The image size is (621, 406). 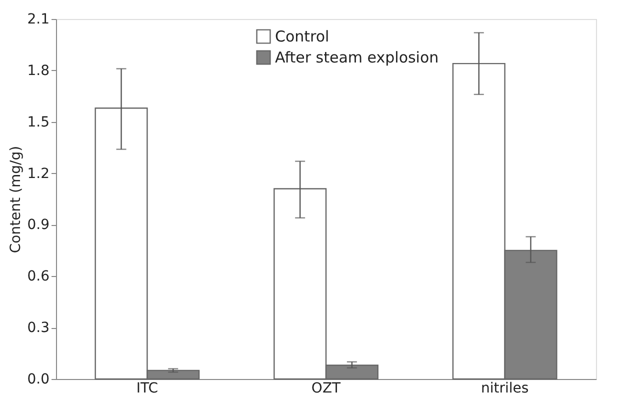 I want to click on legend-label: Control, so click(x=302, y=37).